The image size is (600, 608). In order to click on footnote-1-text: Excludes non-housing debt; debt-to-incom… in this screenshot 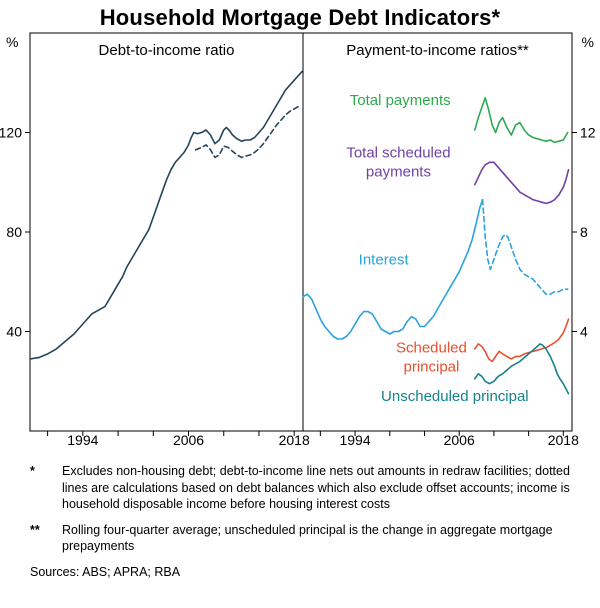, I will do `click(316, 487)`.